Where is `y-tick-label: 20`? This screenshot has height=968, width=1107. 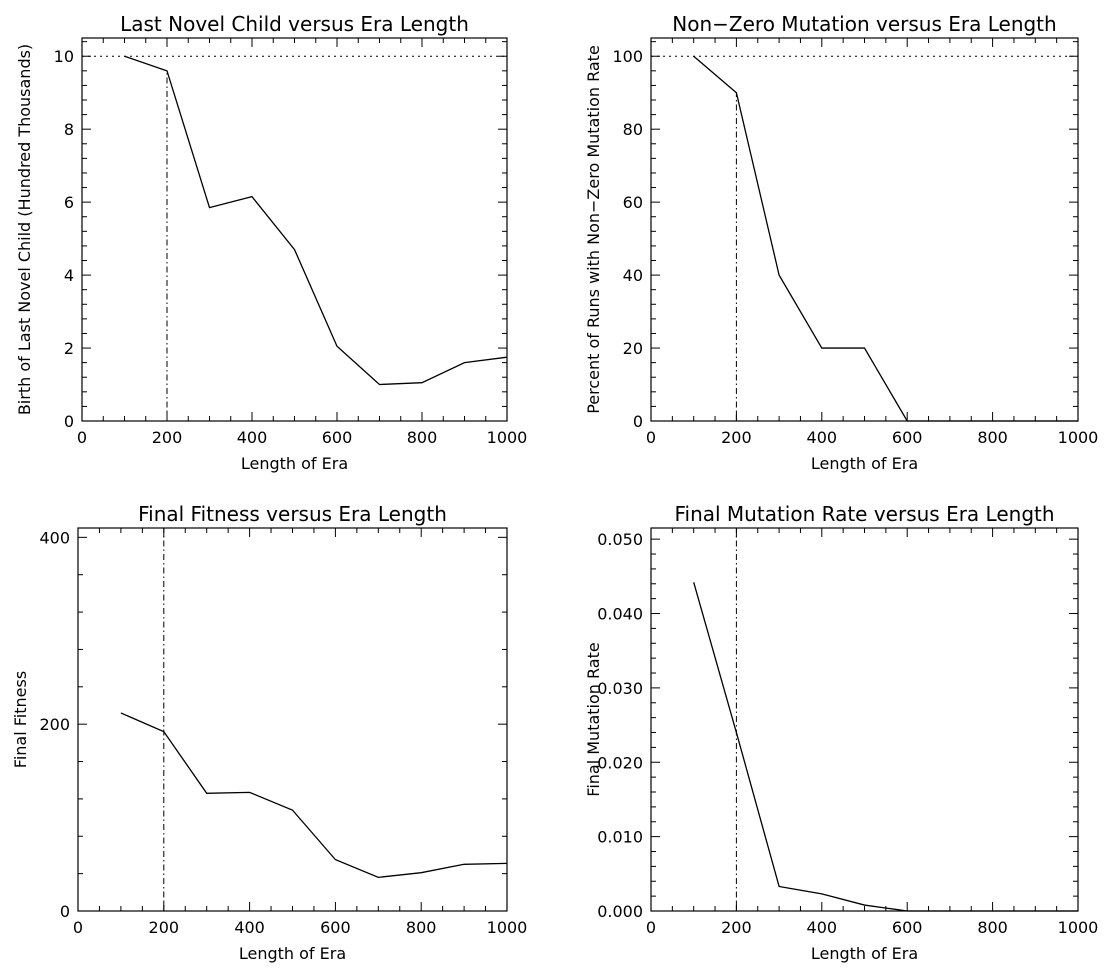 y-tick-label: 20 is located at coordinates (633, 348).